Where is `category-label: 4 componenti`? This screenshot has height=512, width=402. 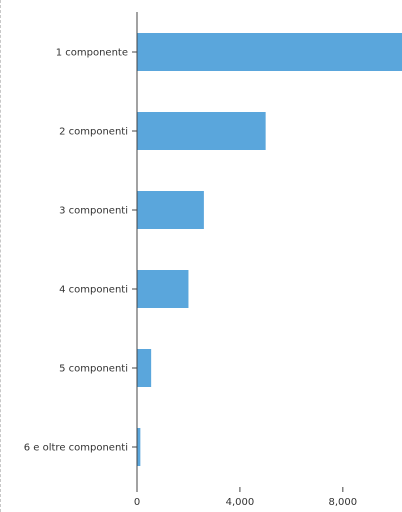 category-label: 4 componenti is located at coordinates (93, 290).